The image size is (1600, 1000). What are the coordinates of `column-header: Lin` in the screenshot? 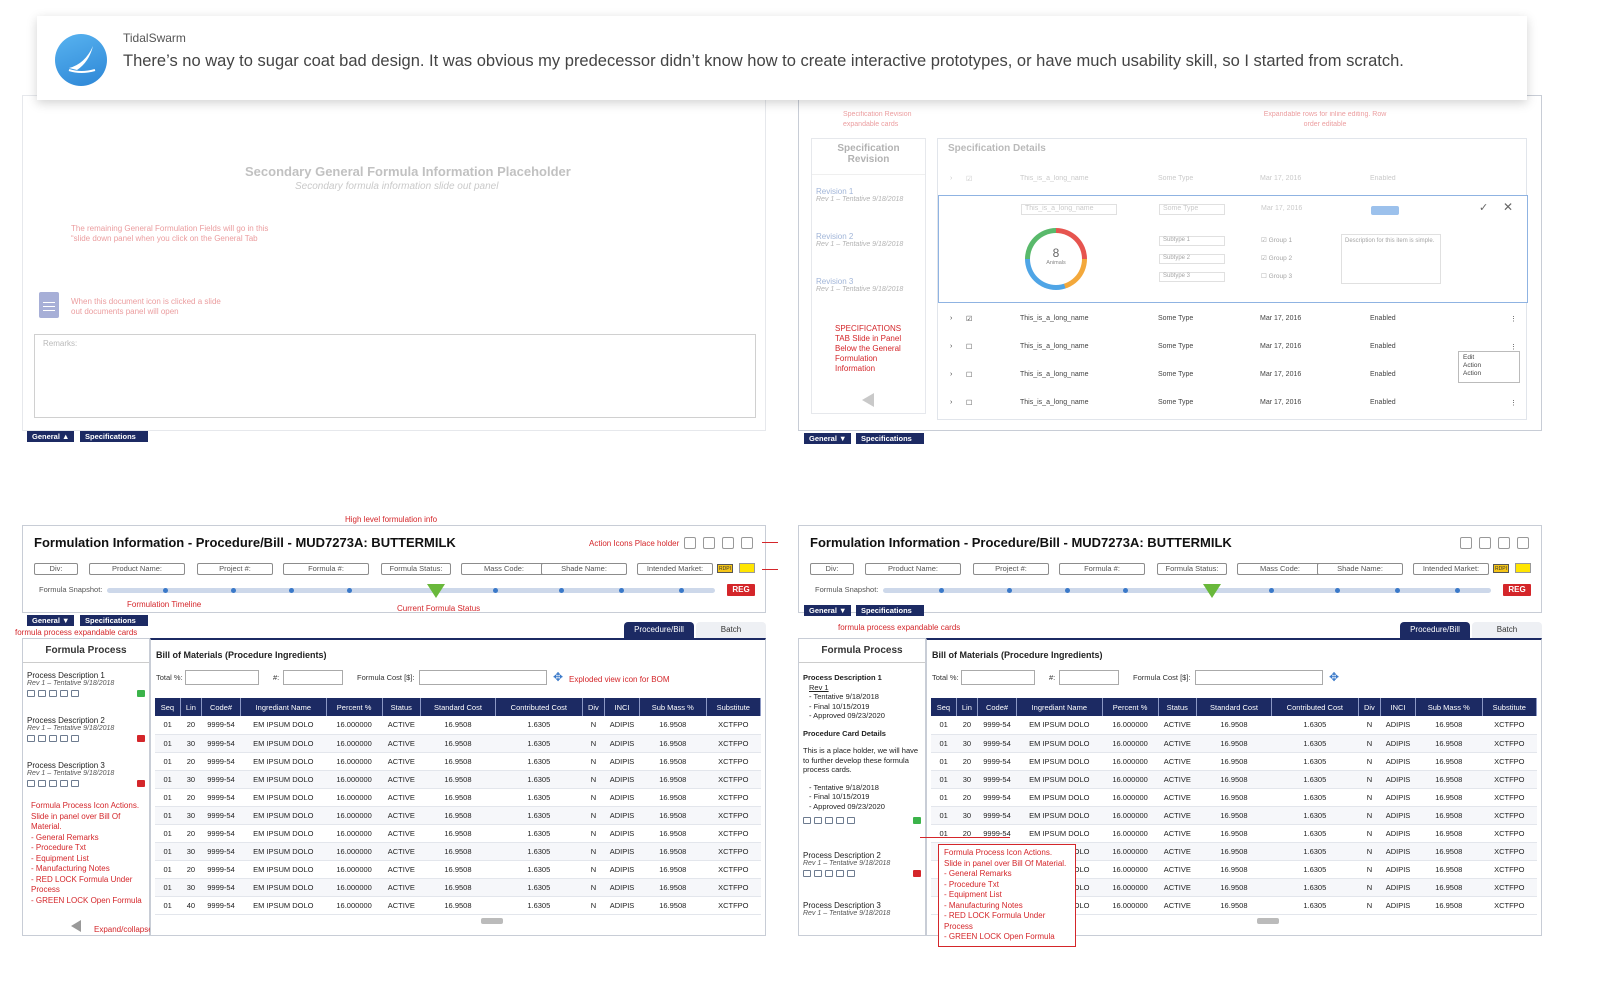 It's located at (191, 707).